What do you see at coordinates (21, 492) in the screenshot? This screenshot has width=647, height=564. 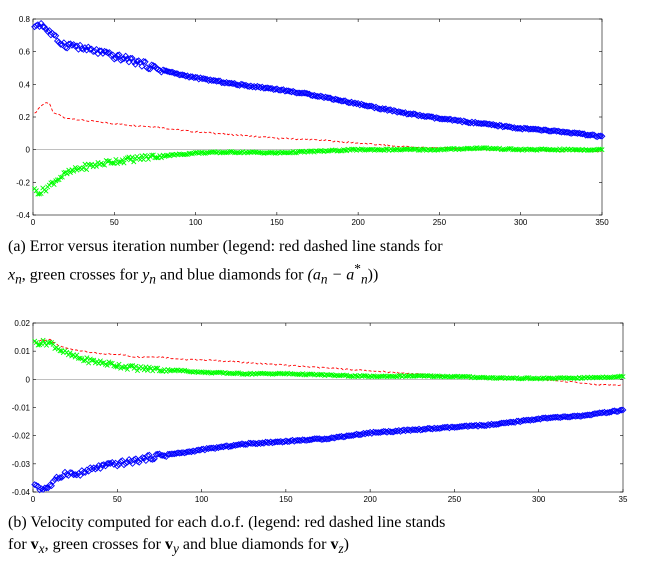 I see `chart-b-y-tick-label: -0.04` at bounding box center [21, 492].